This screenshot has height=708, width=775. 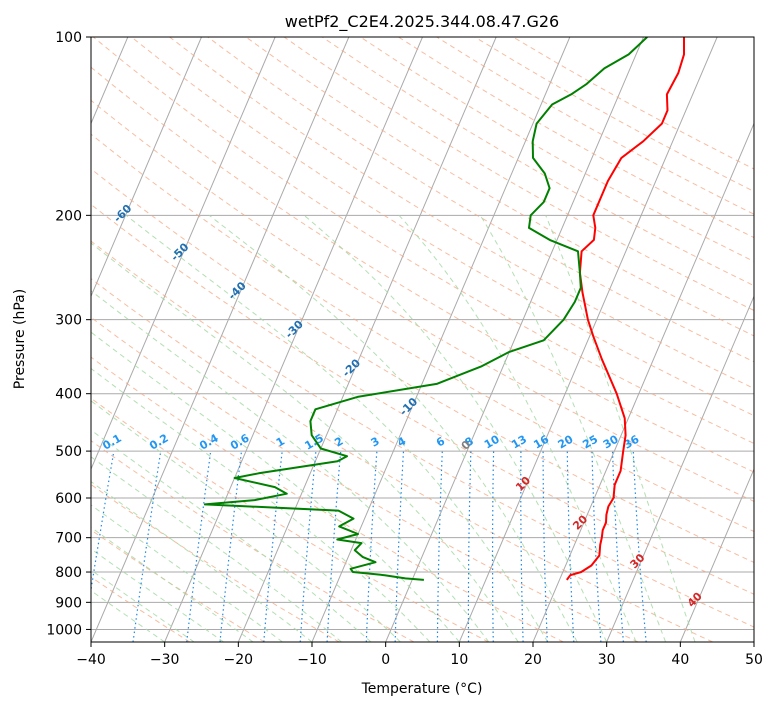 I want to click on x-tick-label: 10, so click(x=459, y=660).